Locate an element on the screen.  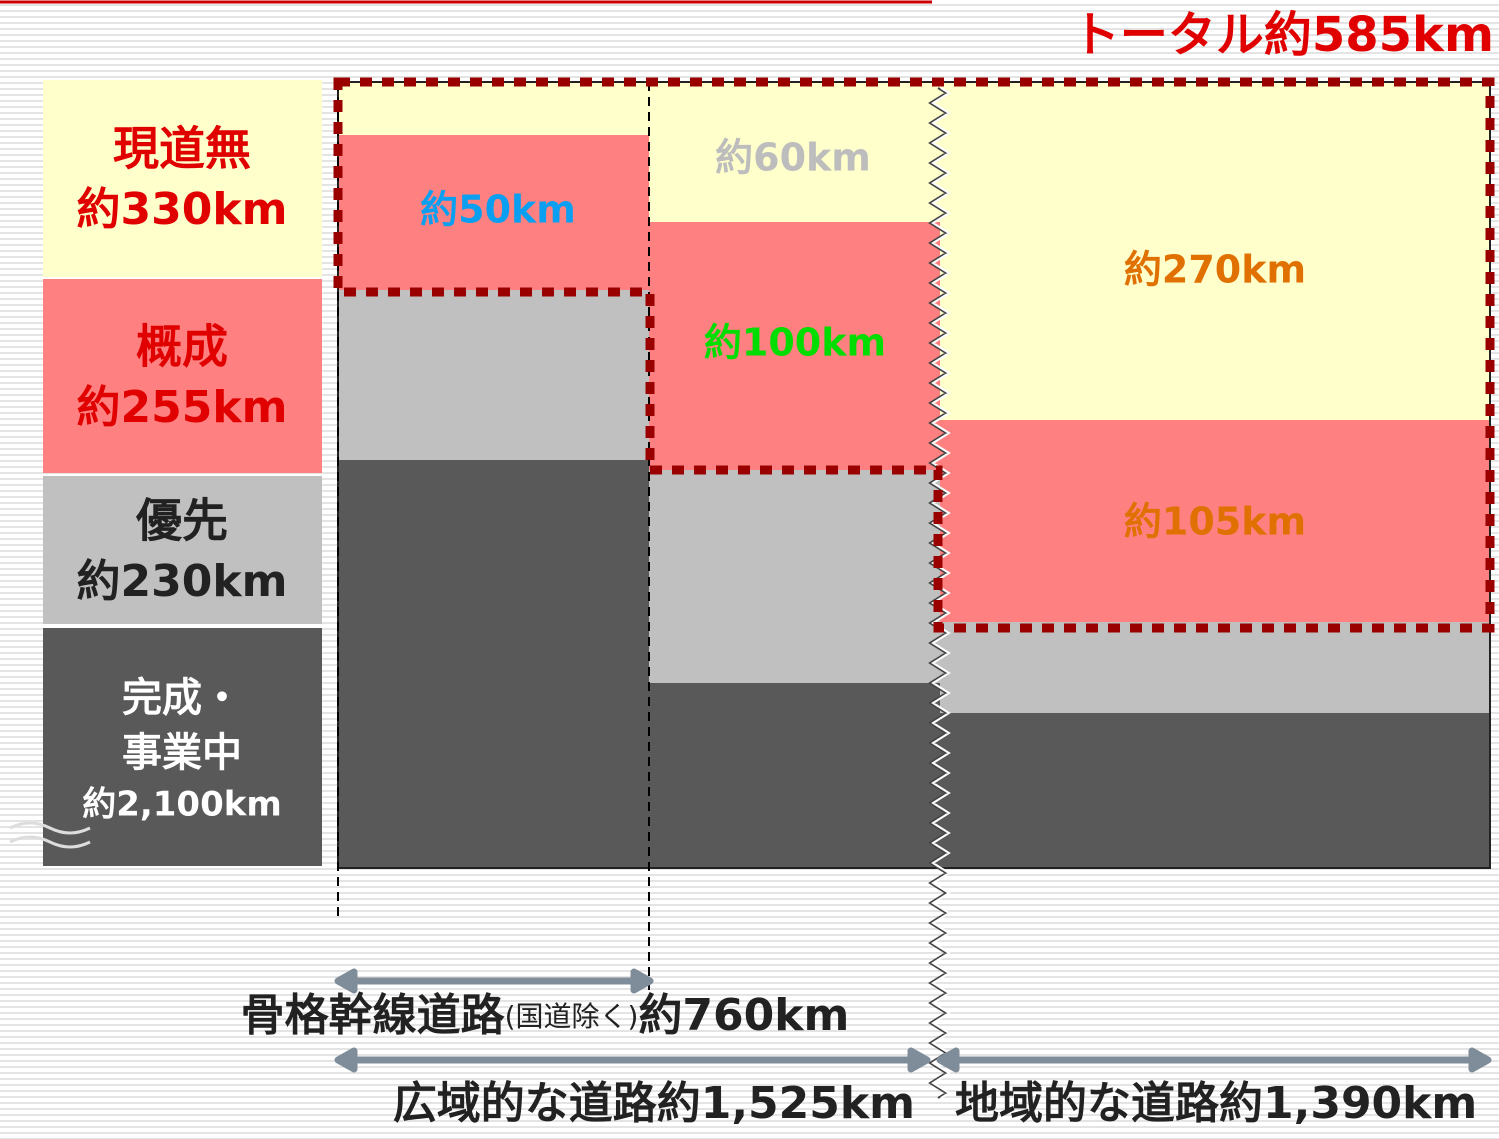
seg-label: 約60km is located at coordinates (793, 158).